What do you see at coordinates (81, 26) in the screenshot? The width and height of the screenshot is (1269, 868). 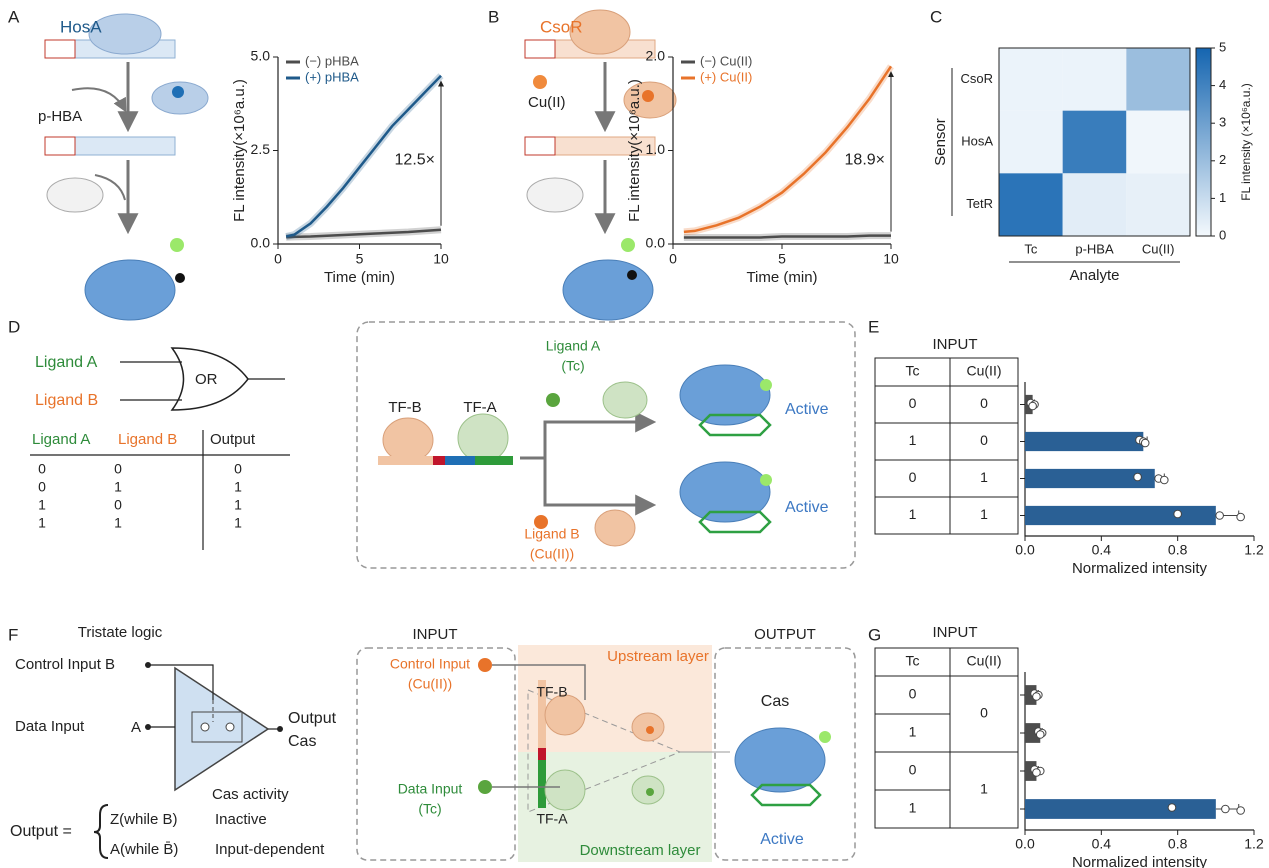 I see `sensor-label: HosA` at bounding box center [81, 26].